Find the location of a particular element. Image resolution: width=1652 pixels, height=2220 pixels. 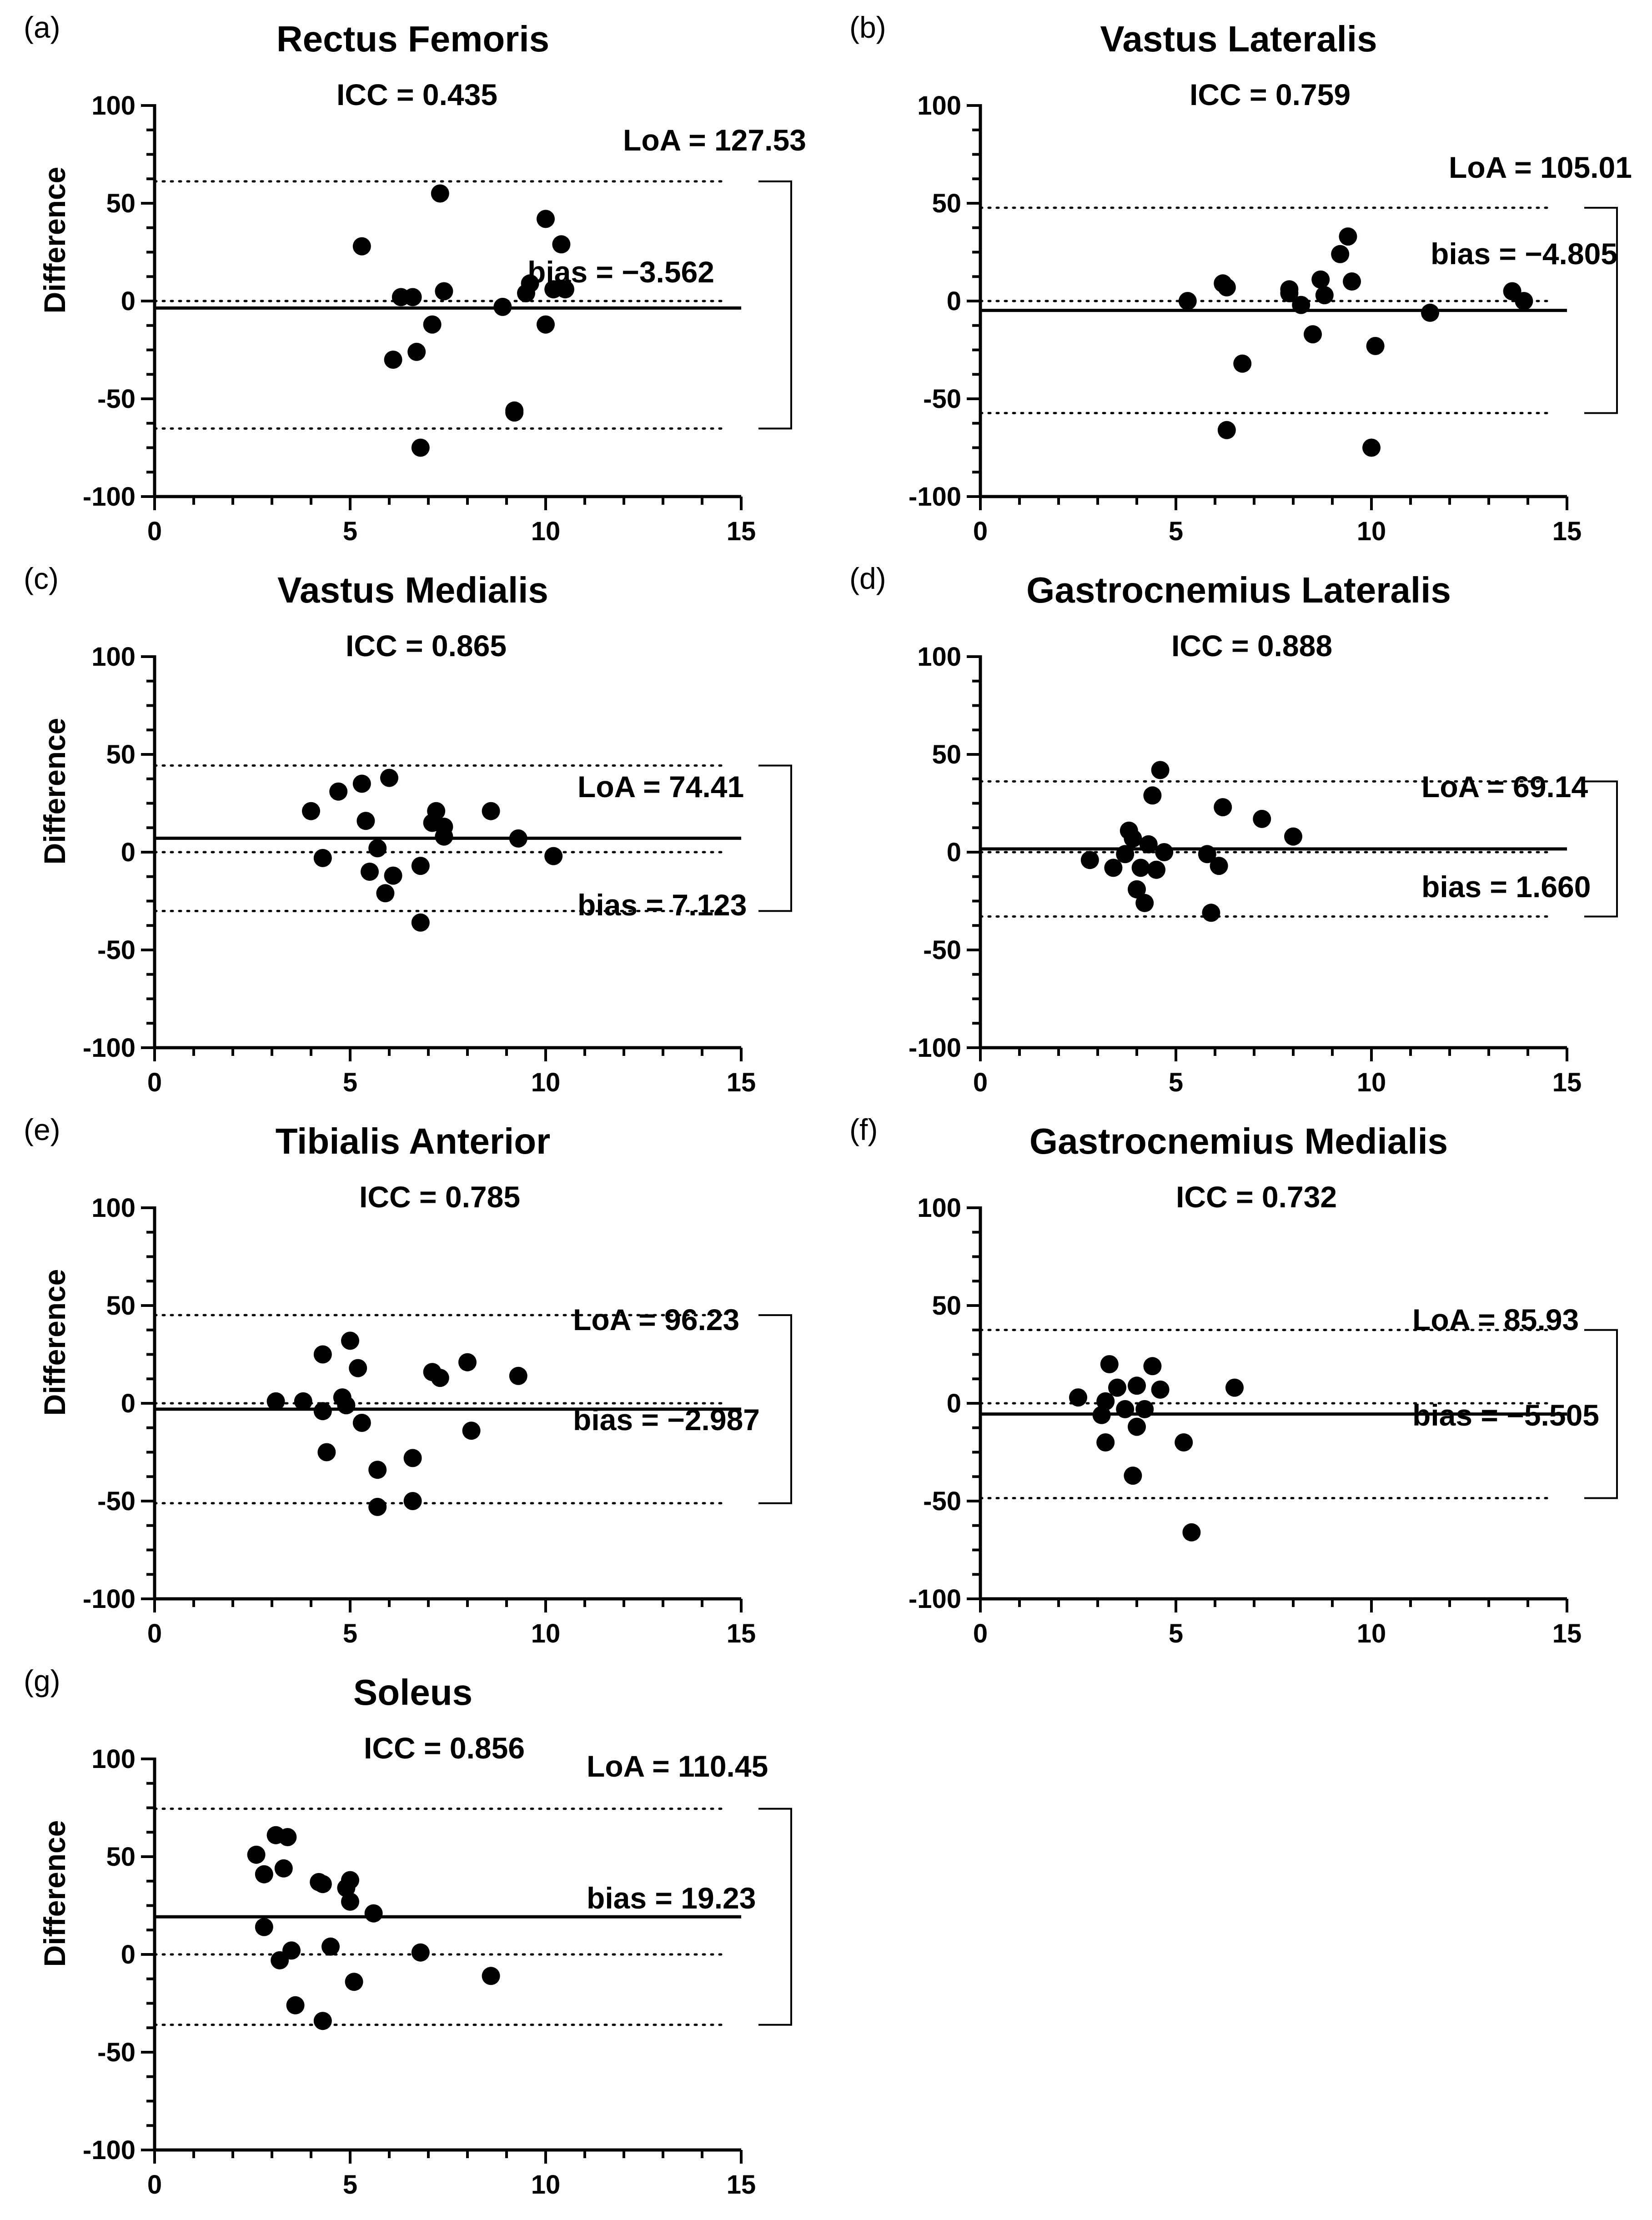

panel-letter: (d) is located at coordinates (867, 578).